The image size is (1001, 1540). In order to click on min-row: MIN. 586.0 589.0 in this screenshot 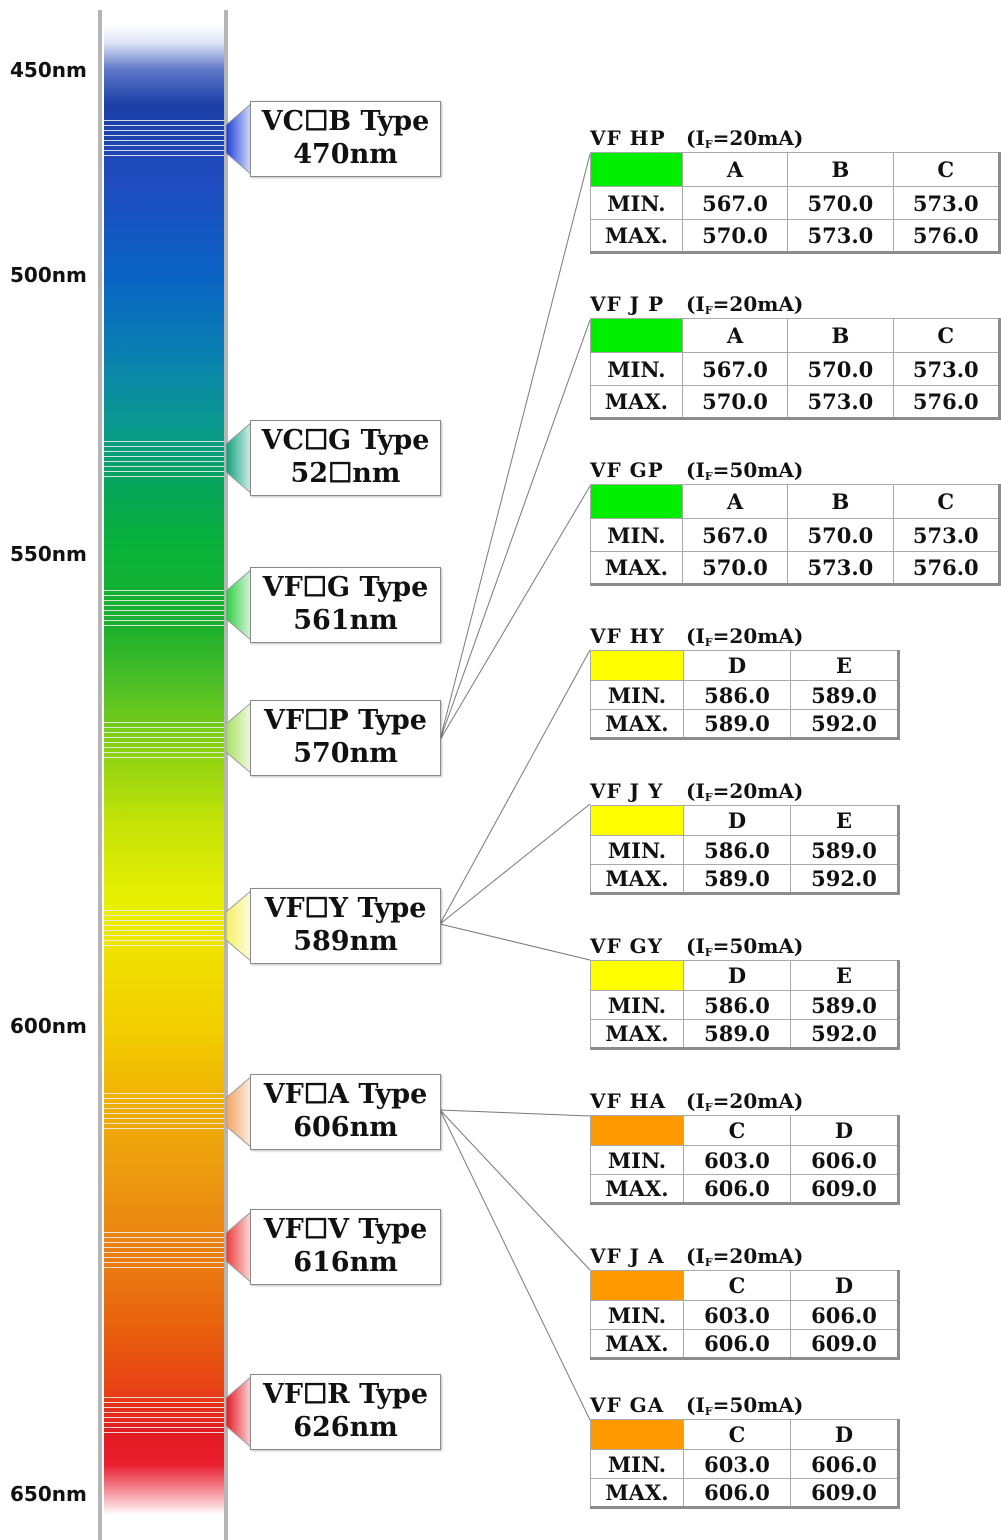, I will do `click(744, 1005)`.